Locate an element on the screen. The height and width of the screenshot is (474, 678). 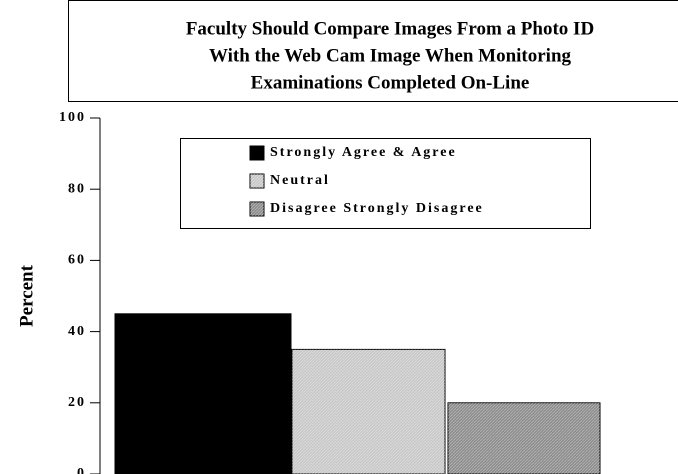
y-tick-label: 60 is located at coordinates (77, 260).